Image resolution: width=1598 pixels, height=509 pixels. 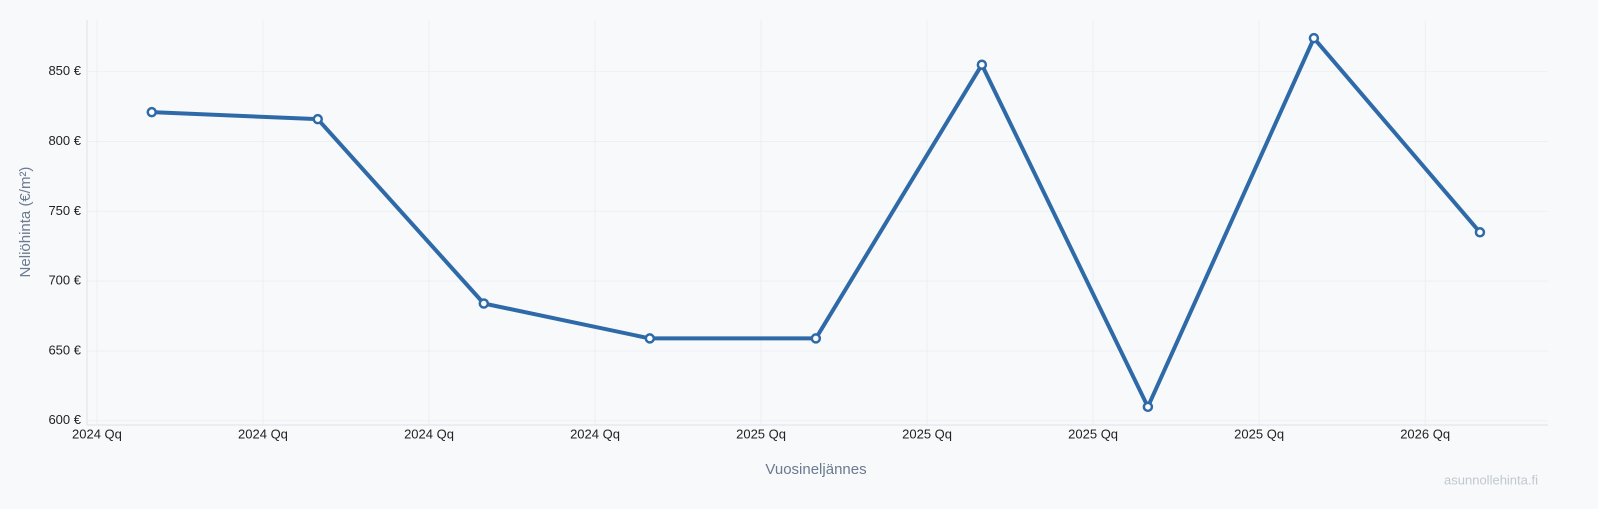 I want to click on y-tick-label: 750 €, so click(x=64, y=210).